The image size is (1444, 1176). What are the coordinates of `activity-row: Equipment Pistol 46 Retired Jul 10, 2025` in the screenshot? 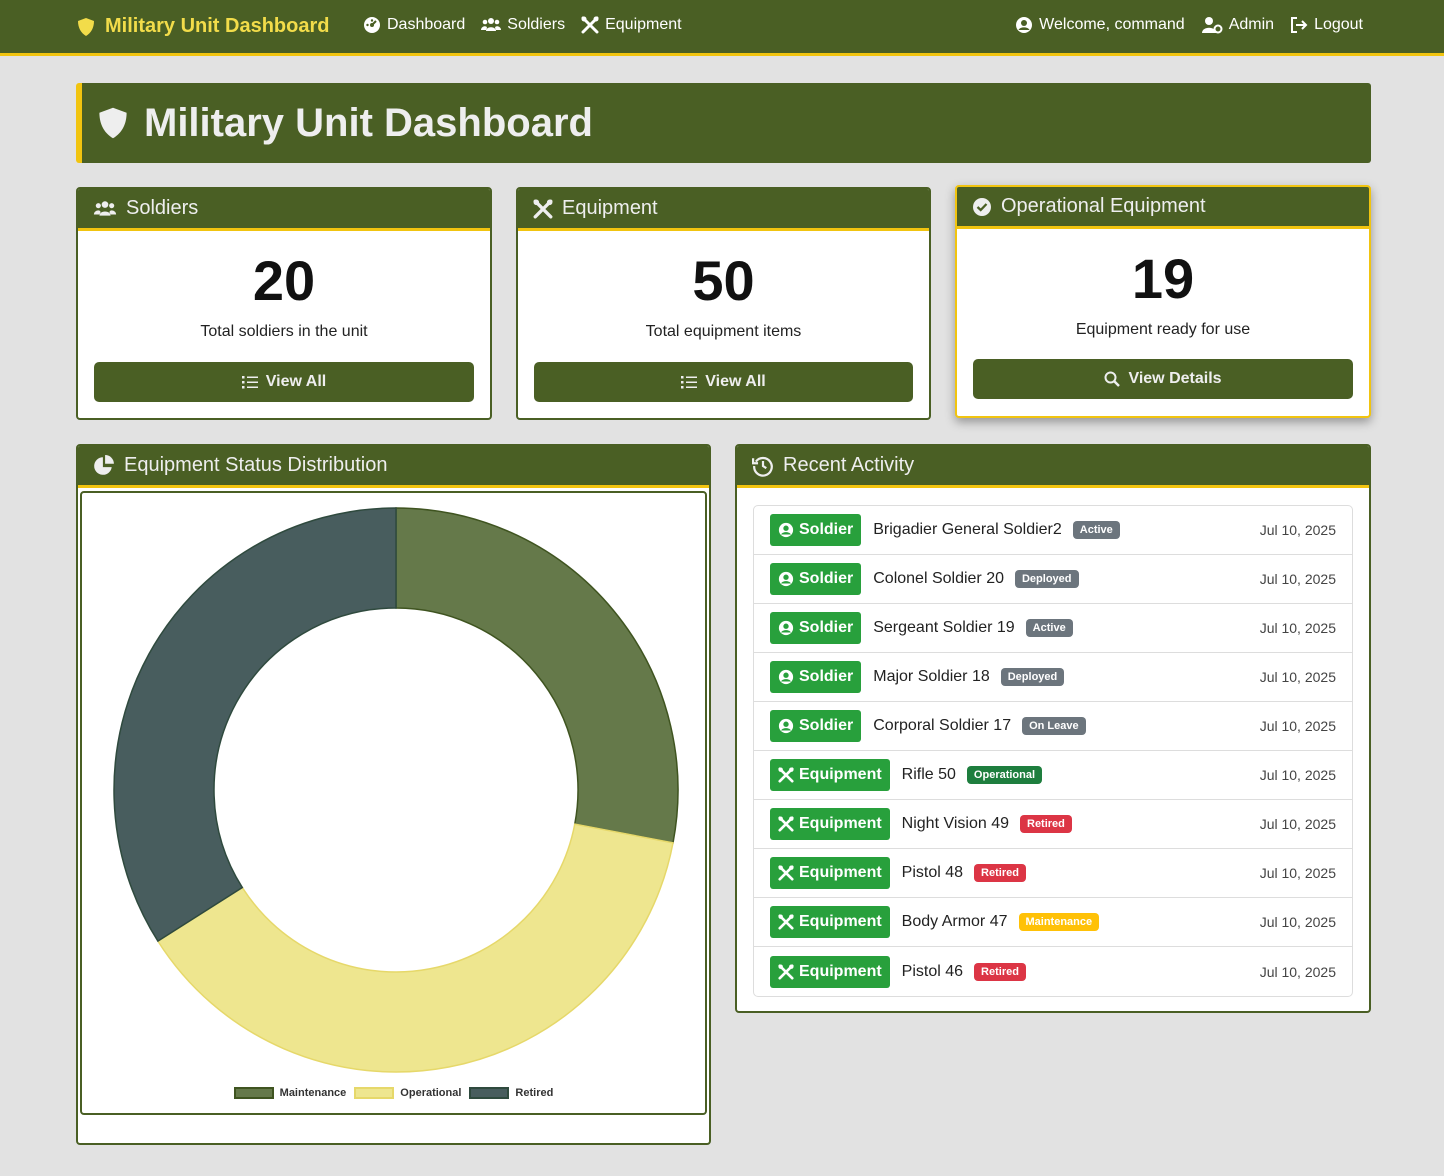 It's located at (1053, 971).